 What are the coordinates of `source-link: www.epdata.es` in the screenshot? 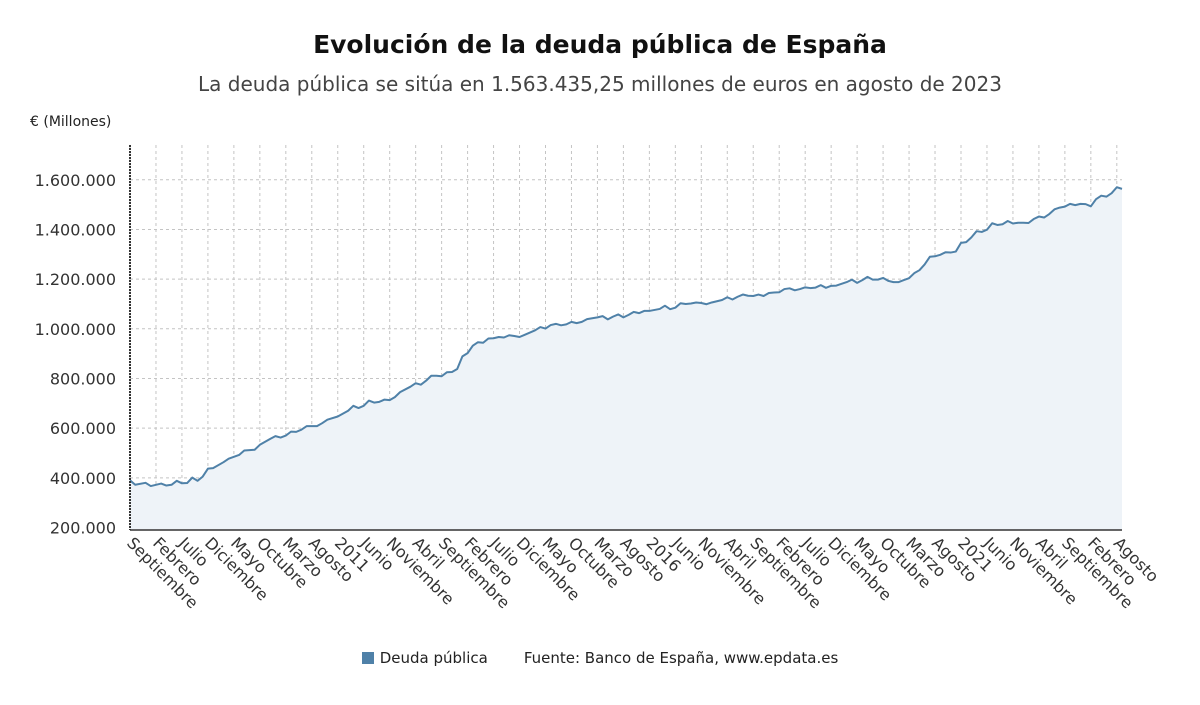 It's located at (781, 658).